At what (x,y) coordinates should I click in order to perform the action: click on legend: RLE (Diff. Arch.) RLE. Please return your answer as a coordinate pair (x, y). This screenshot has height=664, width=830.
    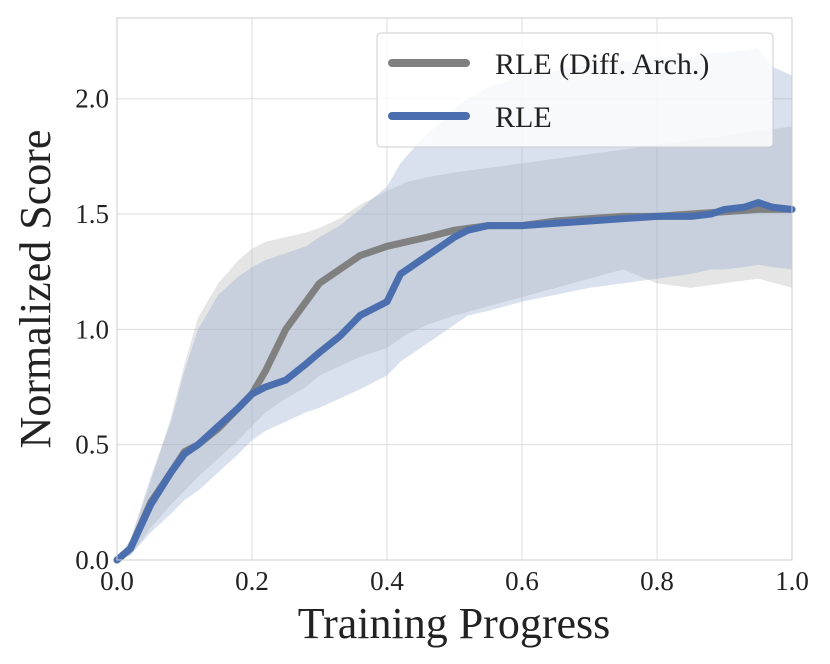
    Looking at the image, I should click on (575, 90).